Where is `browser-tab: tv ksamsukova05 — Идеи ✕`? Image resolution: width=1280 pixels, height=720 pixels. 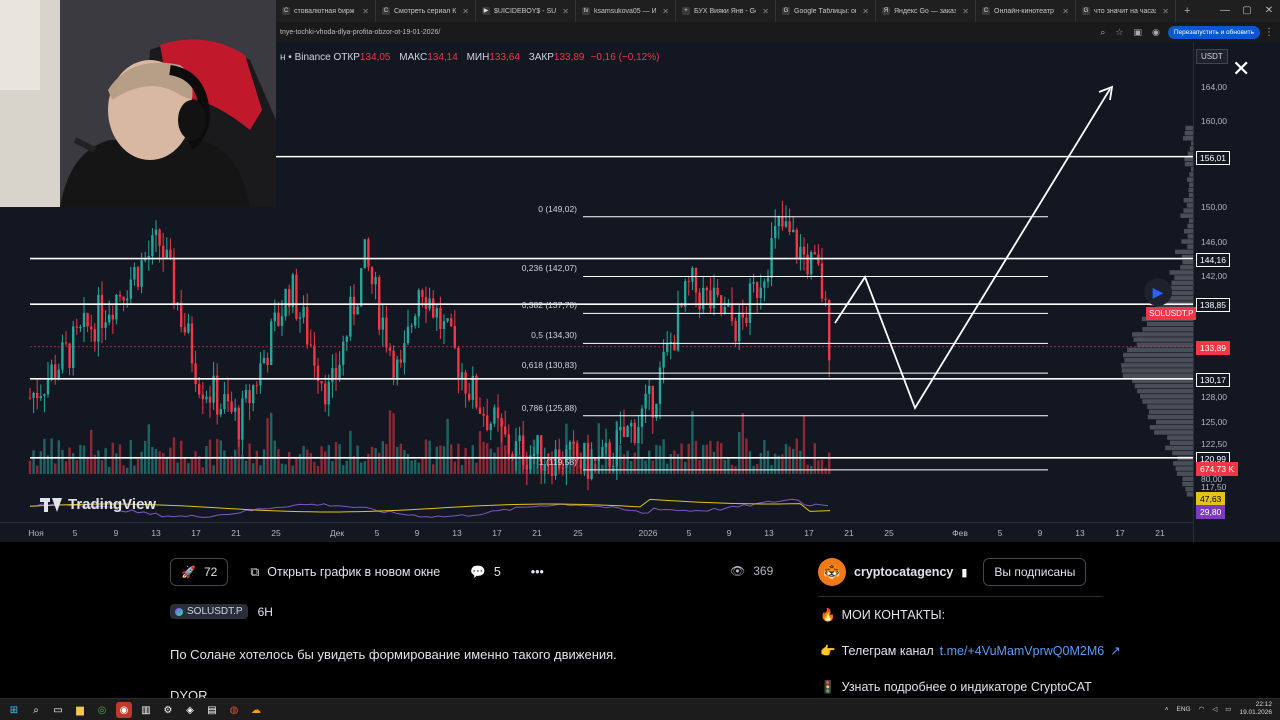 browser-tab: tv ksamsukova05 — Идеи ✕ is located at coordinates (626, 11).